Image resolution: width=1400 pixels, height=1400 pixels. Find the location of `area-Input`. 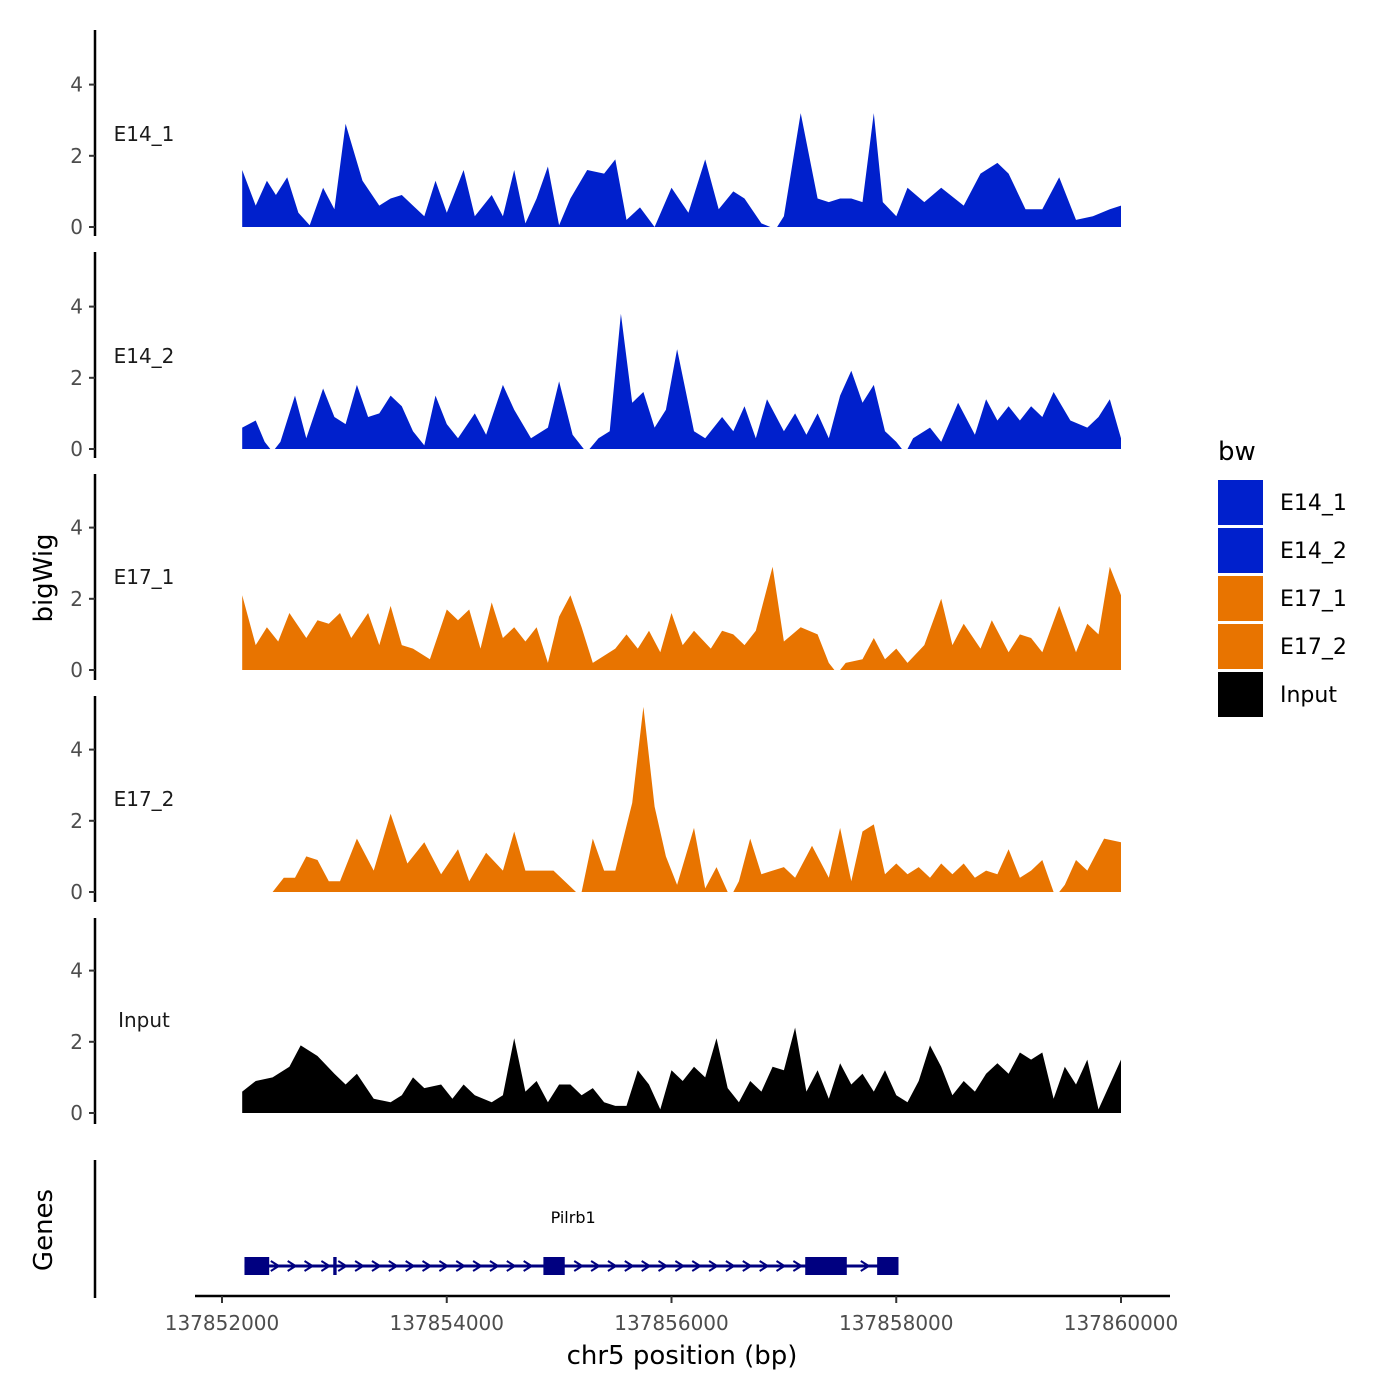

area-Input is located at coordinates (681, 1070).